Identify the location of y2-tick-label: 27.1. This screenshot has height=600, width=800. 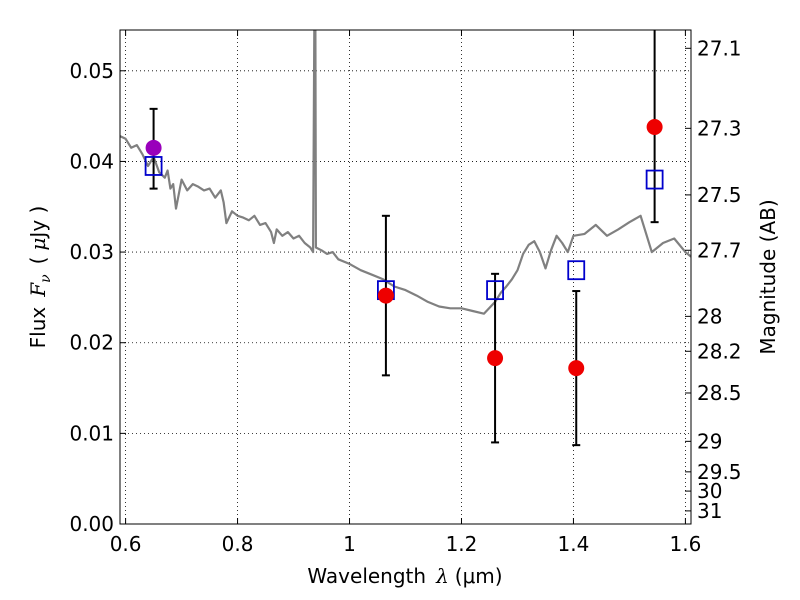
(719, 48).